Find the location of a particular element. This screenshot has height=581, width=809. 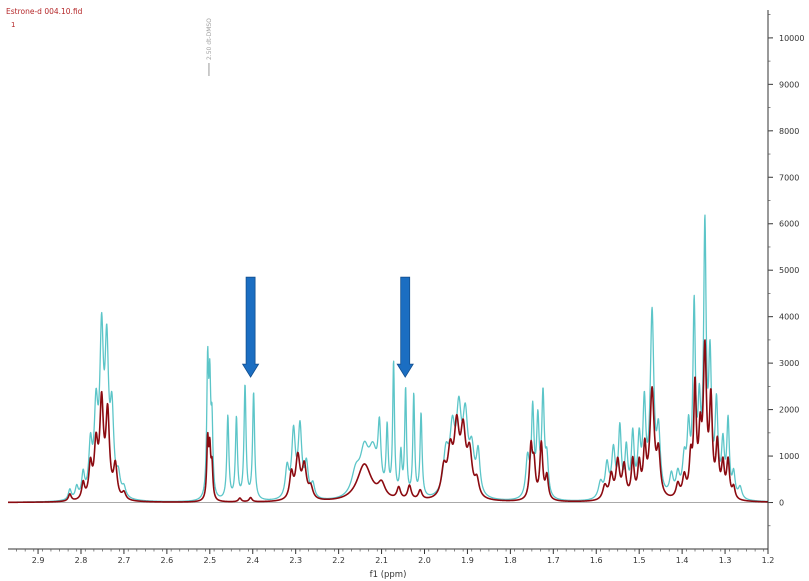

x-tick-label: 2.9 is located at coordinates (38, 560).